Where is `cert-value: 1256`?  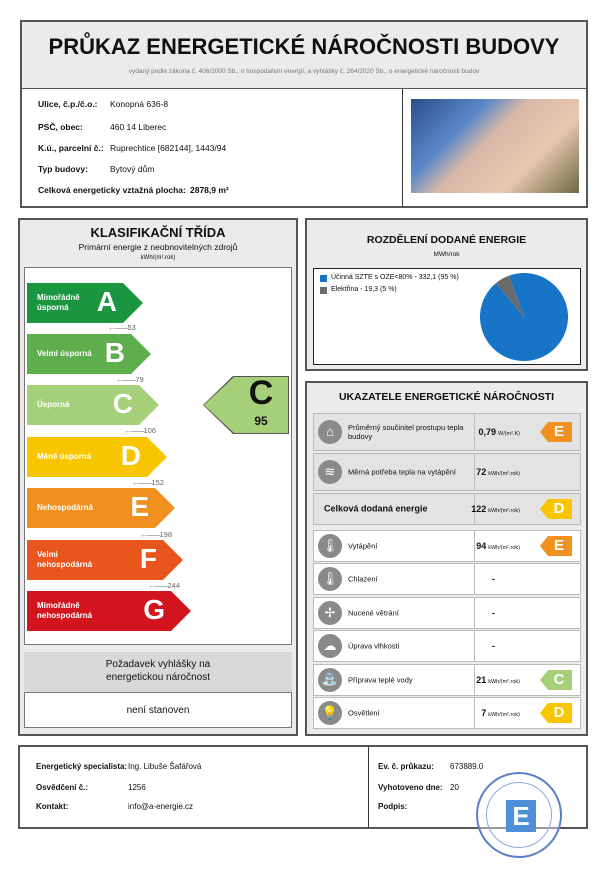
cert-value: 1256 is located at coordinates (137, 787).